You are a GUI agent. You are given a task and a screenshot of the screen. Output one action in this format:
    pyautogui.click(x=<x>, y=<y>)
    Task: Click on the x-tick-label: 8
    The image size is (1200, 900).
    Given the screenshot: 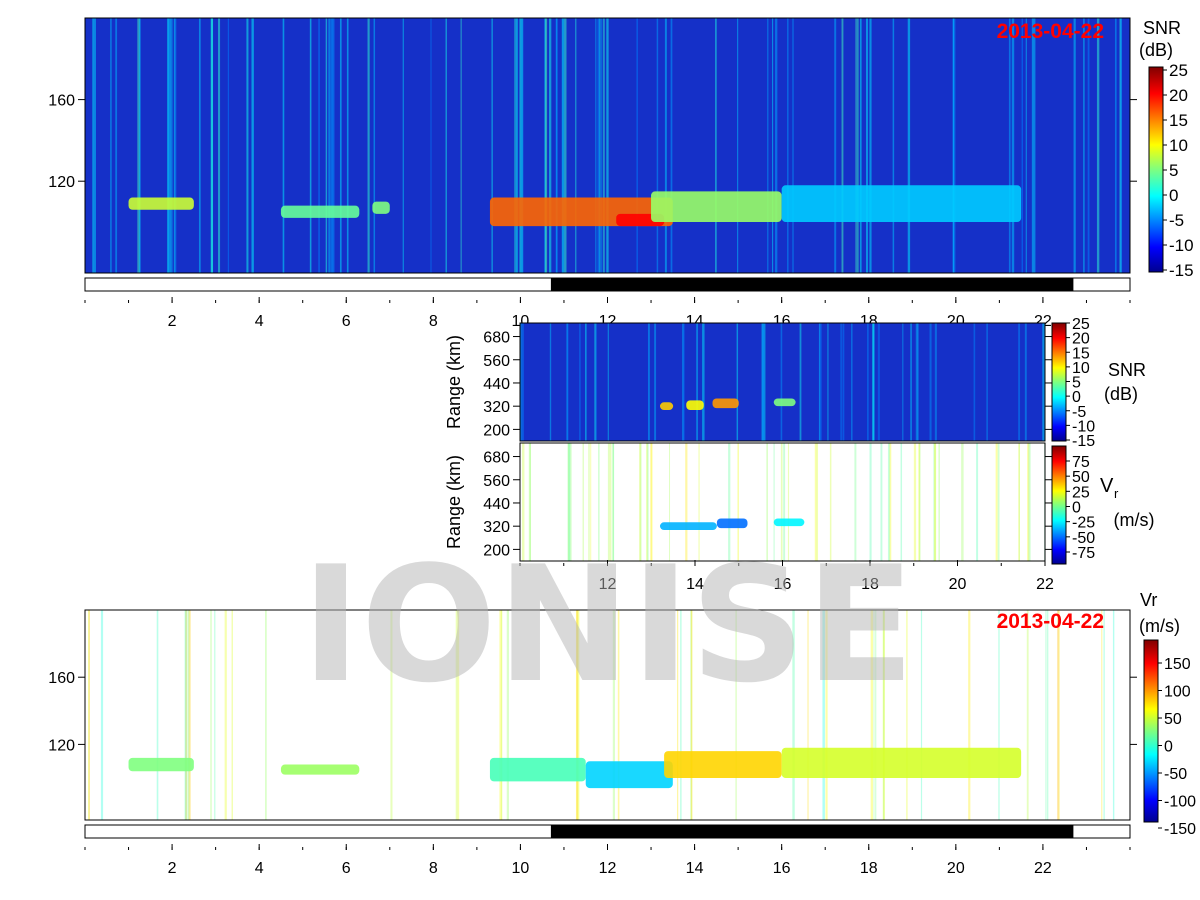 What is the action you would take?
    pyautogui.click(x=433, y=321)
    